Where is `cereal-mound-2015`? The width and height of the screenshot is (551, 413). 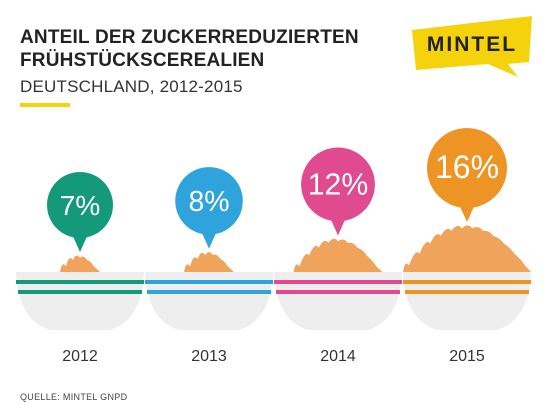 cereal-mound-2015 is located at coordinates (467, 248).